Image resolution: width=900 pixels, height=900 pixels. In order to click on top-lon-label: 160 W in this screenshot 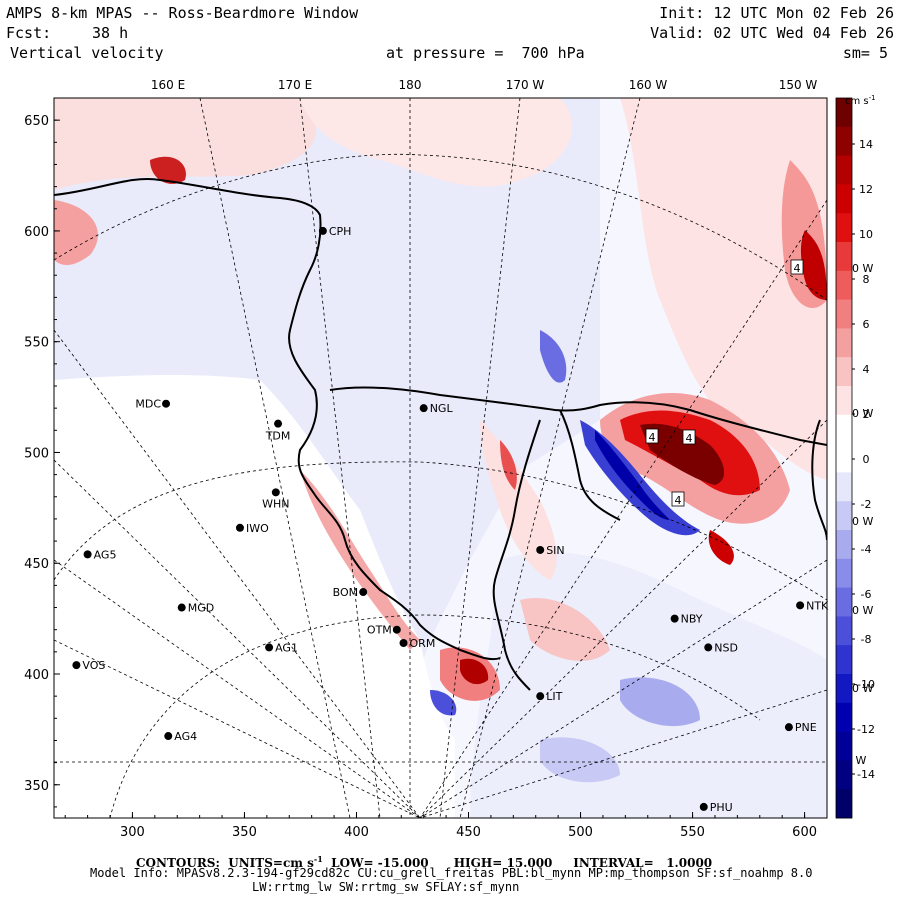, I will do `click(648, 85)`.